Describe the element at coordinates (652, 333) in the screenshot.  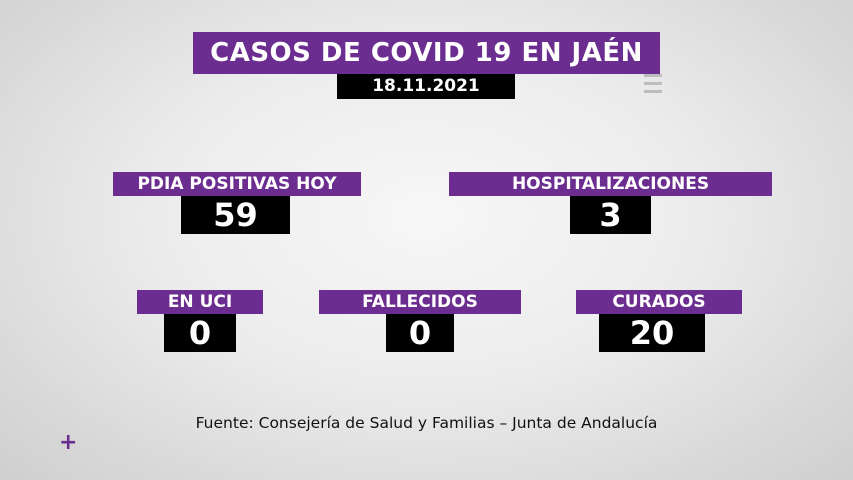
I see `curados-value: 20` at that location.